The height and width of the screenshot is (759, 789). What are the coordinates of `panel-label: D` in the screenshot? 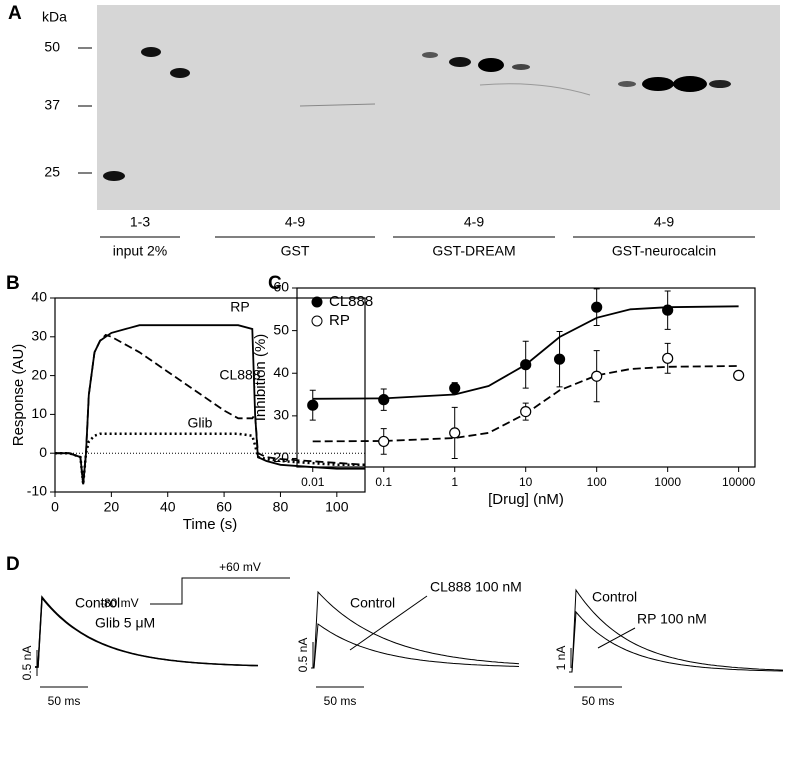 It's located at (13, 564).